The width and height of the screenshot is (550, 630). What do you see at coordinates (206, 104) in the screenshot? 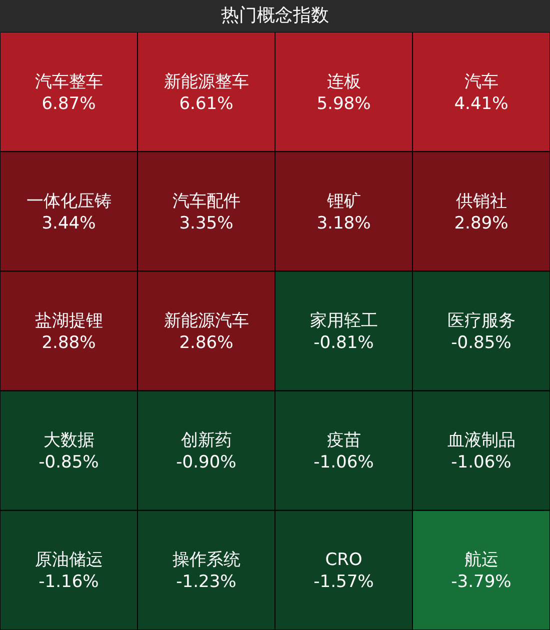
I see `data-label: 6.61%` at bounding box center [206, 104].